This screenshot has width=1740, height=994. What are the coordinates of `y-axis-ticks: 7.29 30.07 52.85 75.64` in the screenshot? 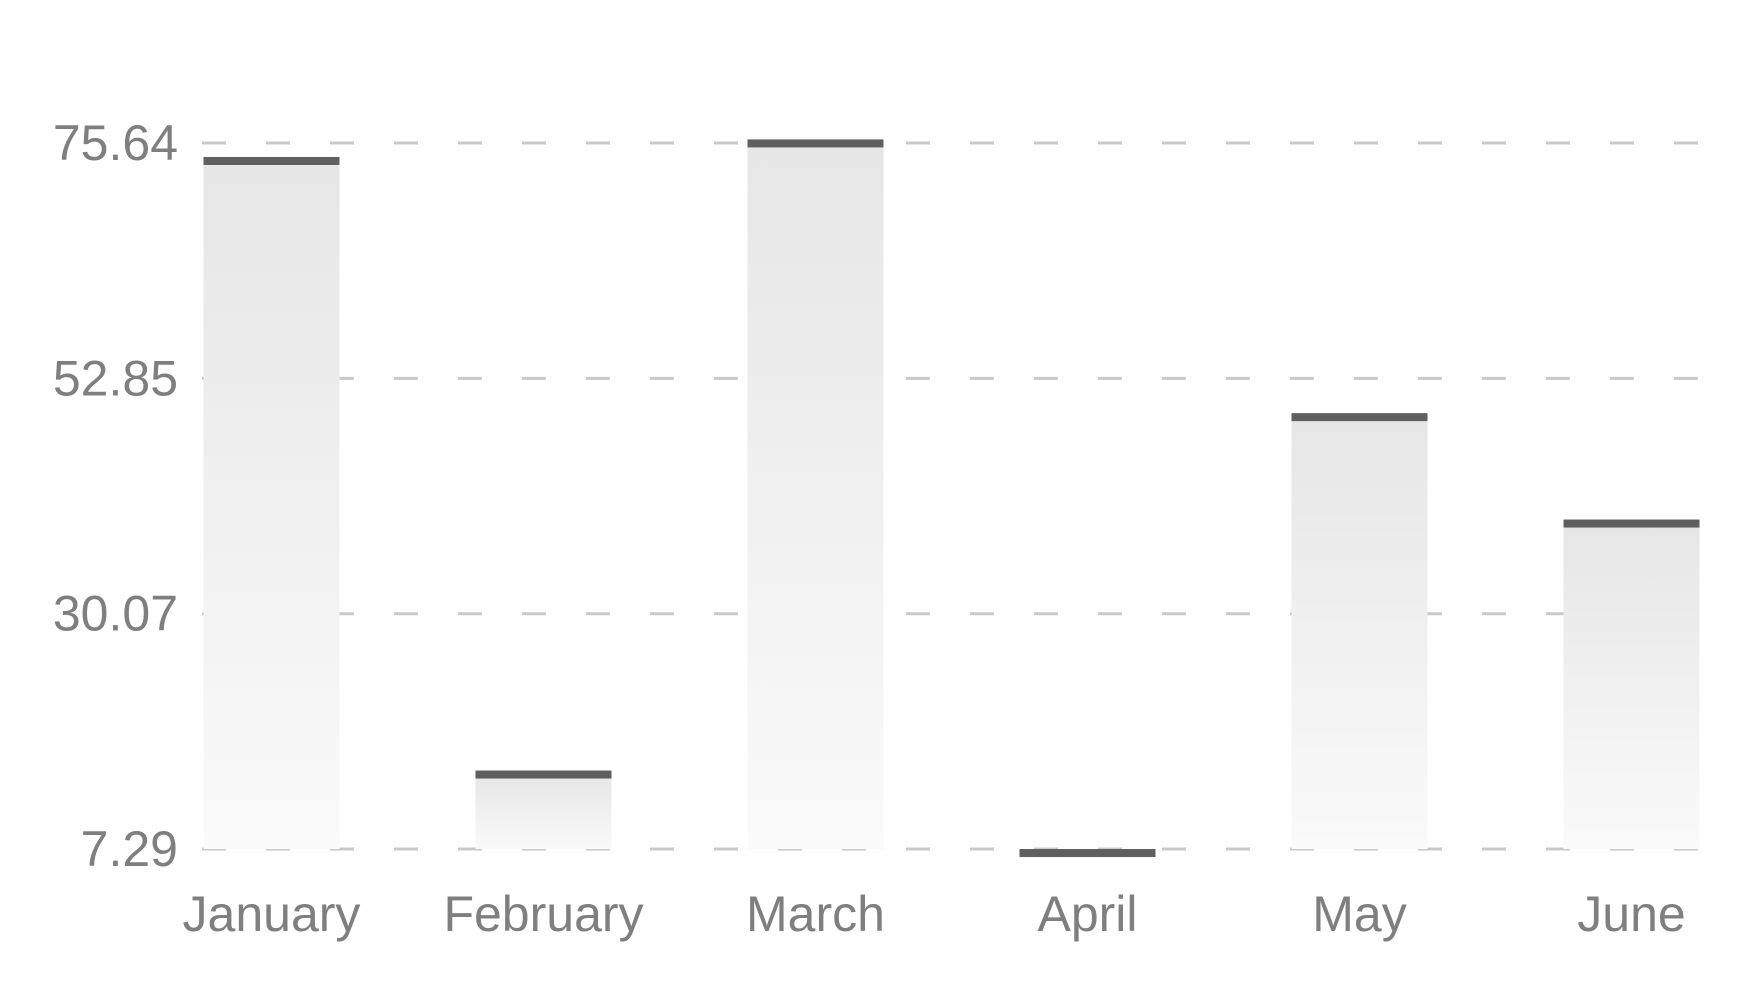 It's located at (115, 496).